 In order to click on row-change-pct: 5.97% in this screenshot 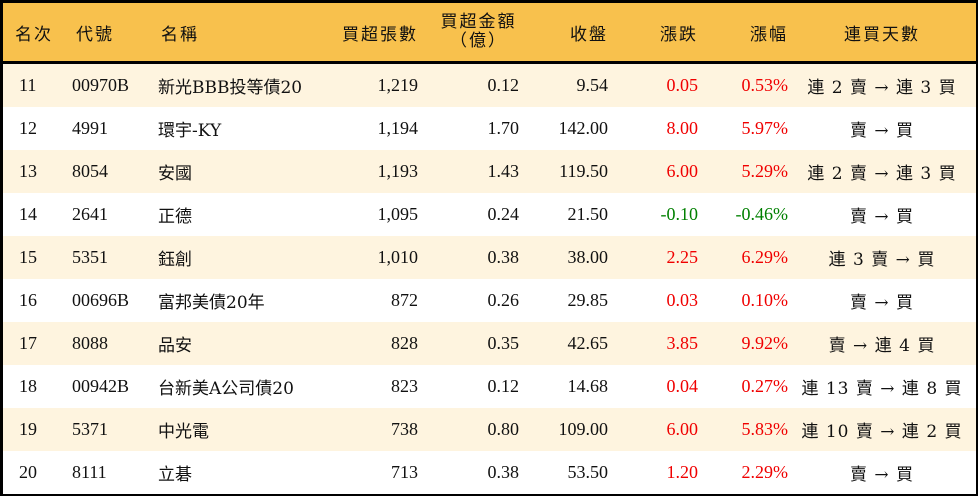, I will do `click(765, 128)`.